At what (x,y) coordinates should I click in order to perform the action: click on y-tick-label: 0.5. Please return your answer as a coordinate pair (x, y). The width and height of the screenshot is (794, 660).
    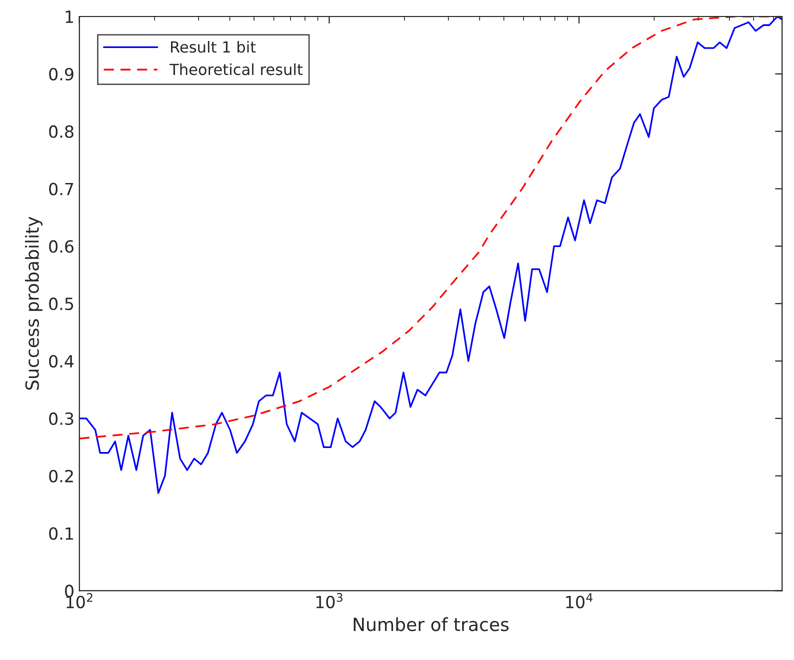
    Looking at the image, I should click on (61, 304).